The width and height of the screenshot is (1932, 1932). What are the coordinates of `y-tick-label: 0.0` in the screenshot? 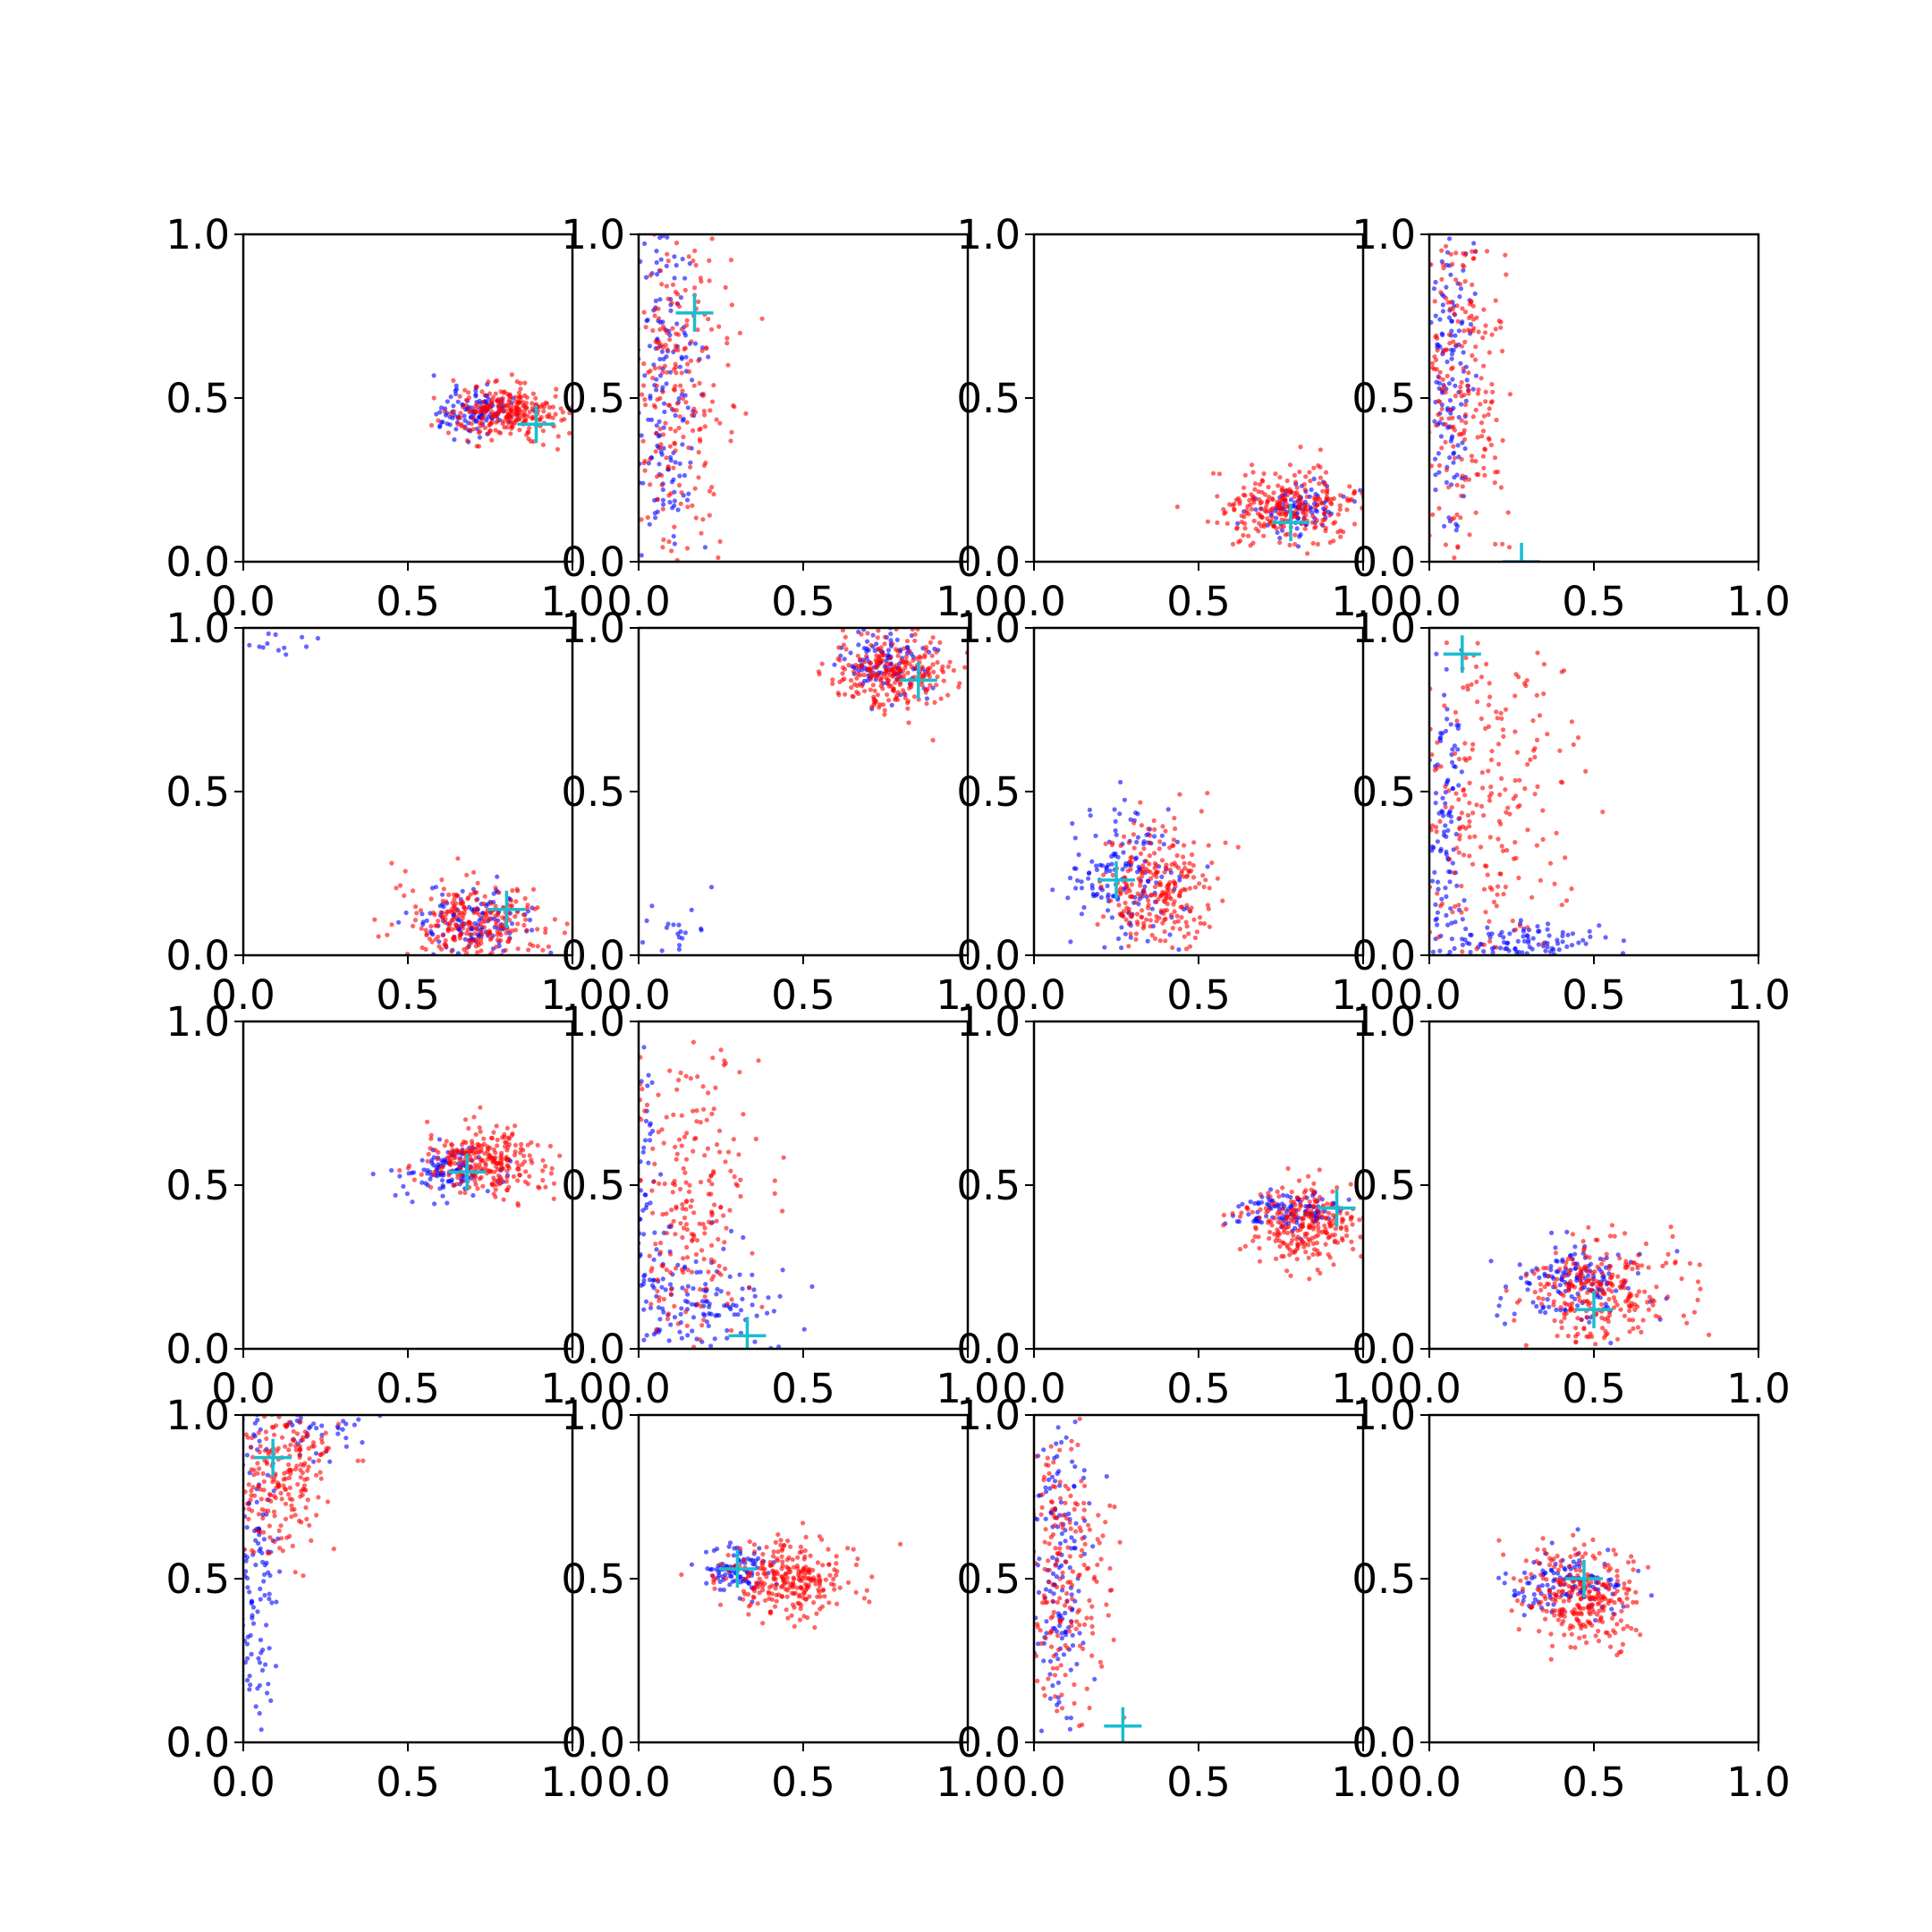 It's located at (988, 955).